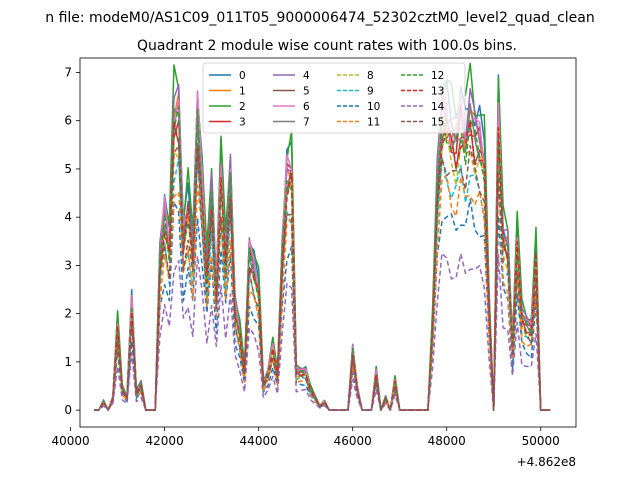 The width and height of the screenshot is (640, 480). I want to click on x-tick-label: 42000, so click(165, 441).